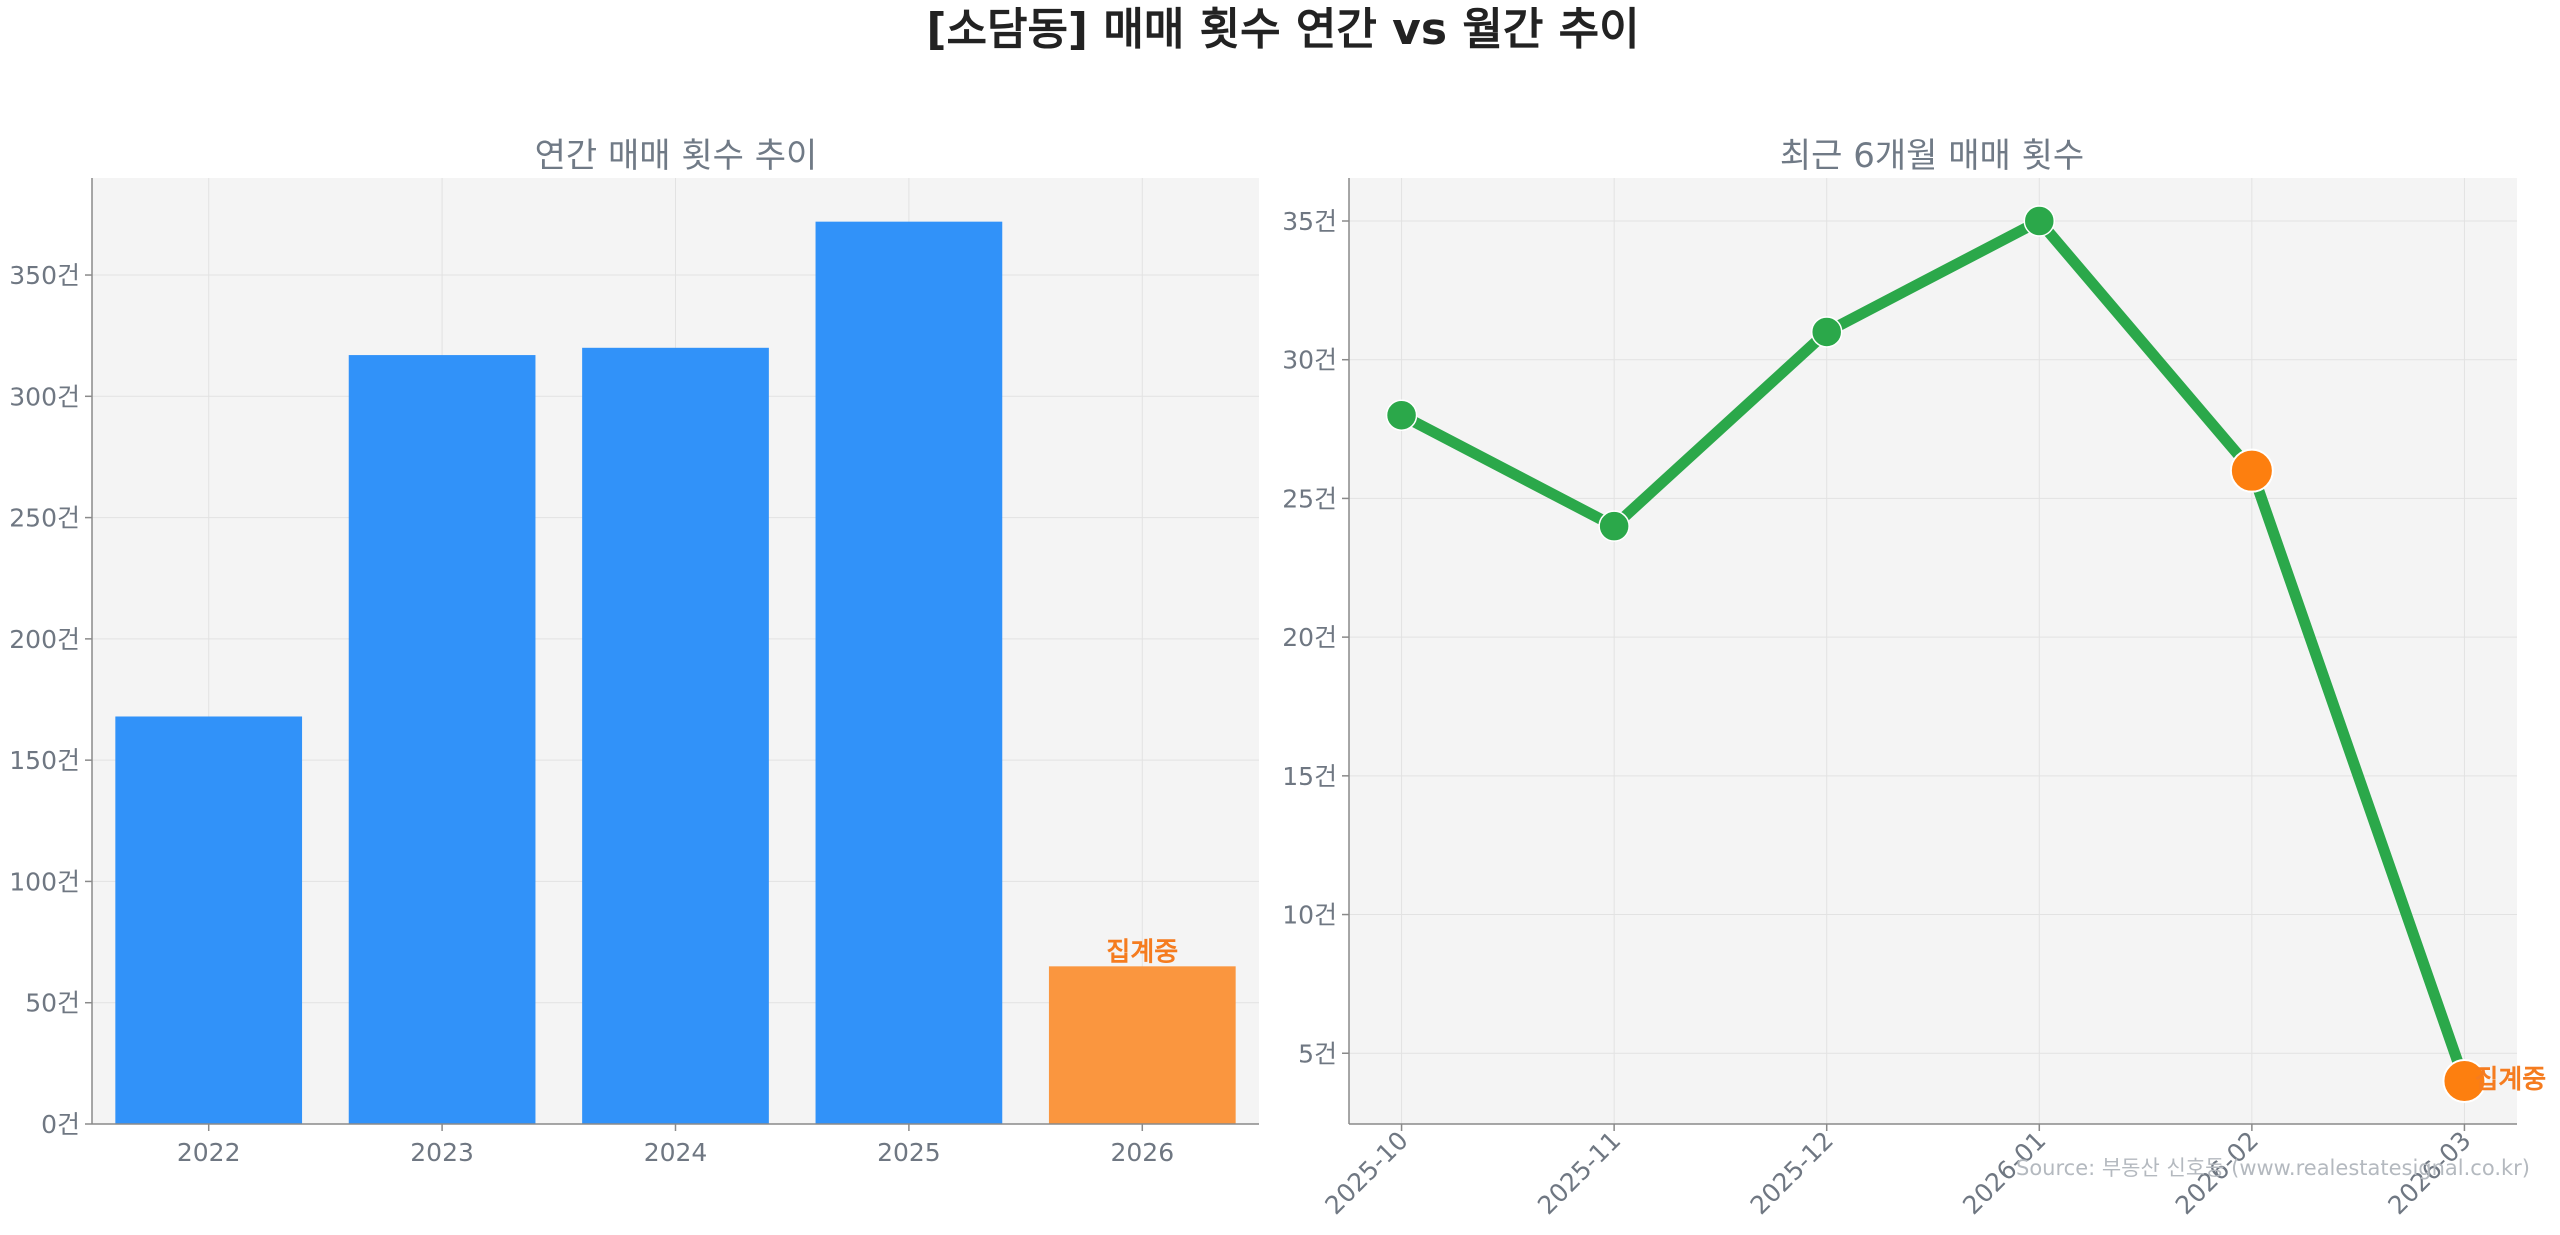  What do you see at coordinates (1309, 776) in the screenshot?
I see `y-tick-label: 15건` at bounding box center [1309, 776].